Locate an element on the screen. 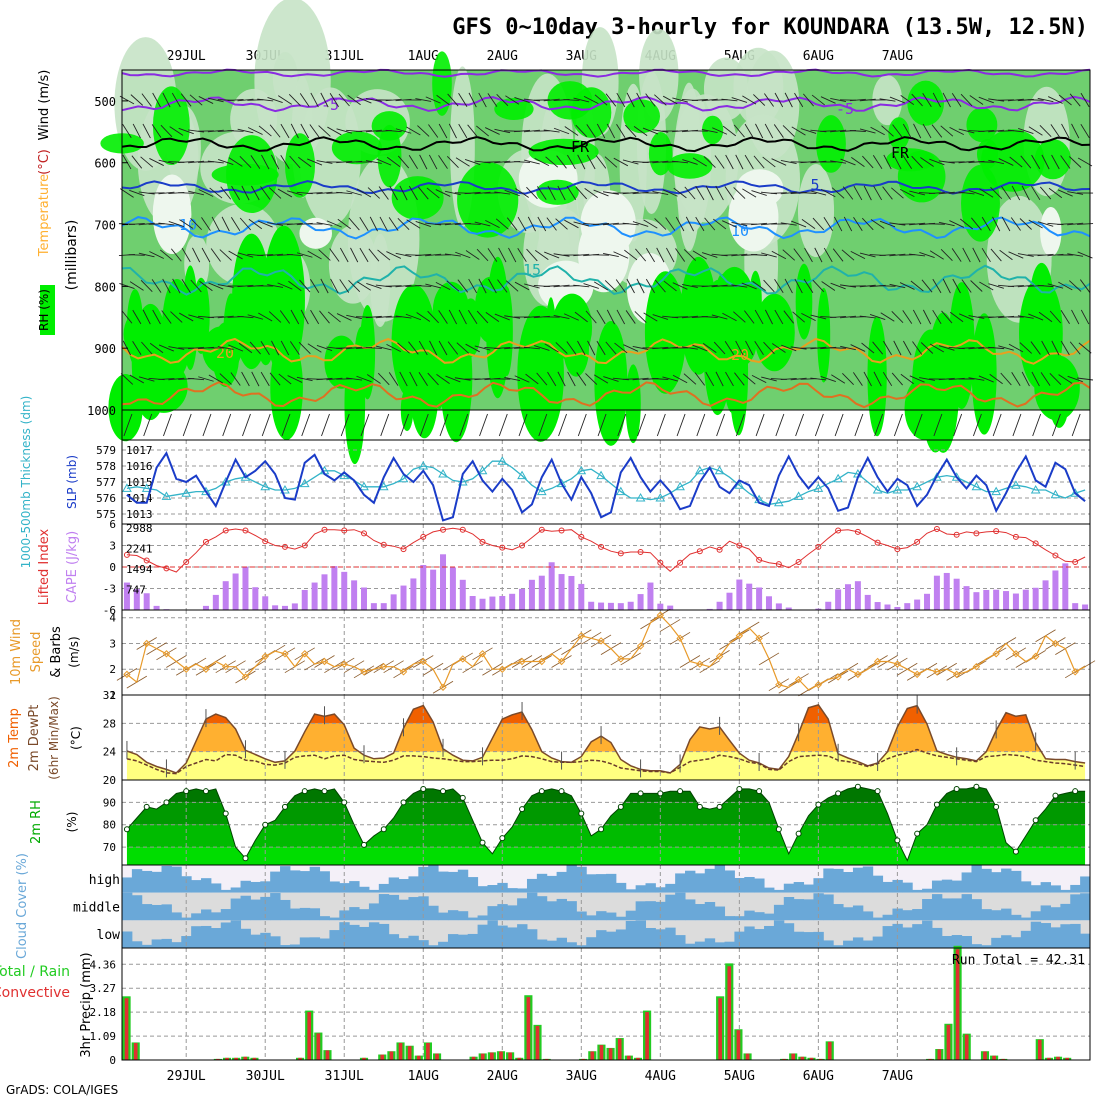 This screenshot has width=1100, height=1100. wind-speed-point is located at coordinates (285, 654).